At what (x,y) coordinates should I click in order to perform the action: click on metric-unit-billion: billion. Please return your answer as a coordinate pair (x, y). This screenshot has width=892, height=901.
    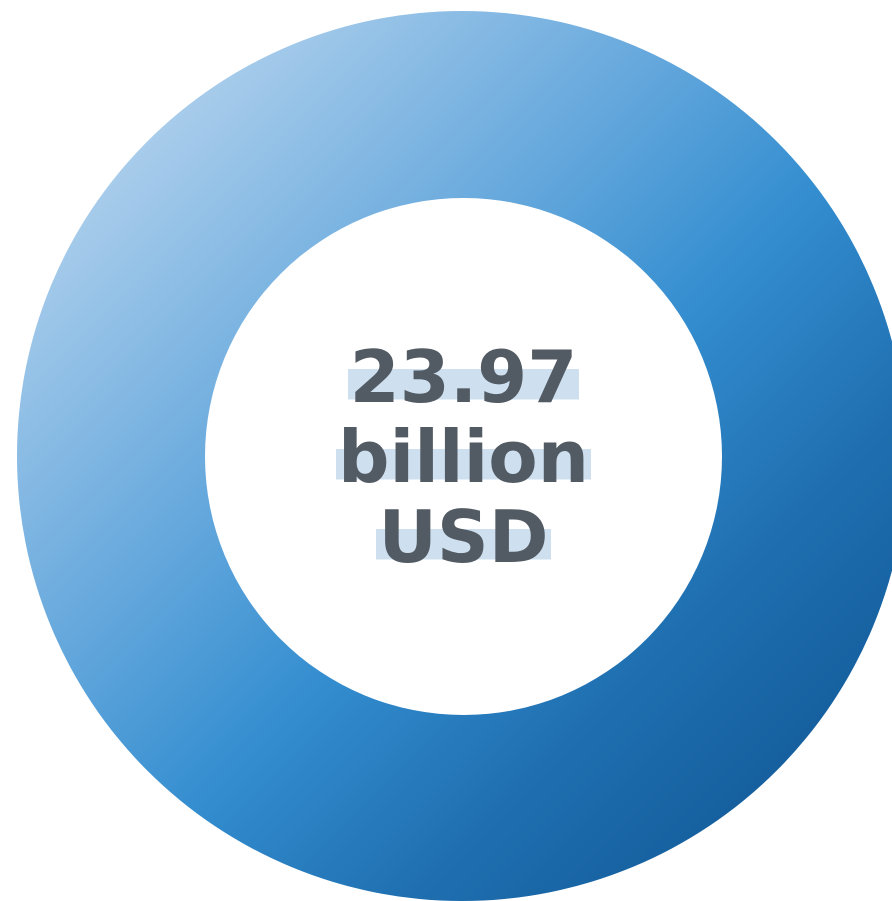
    Looking at the image, I should click on (463, 456).